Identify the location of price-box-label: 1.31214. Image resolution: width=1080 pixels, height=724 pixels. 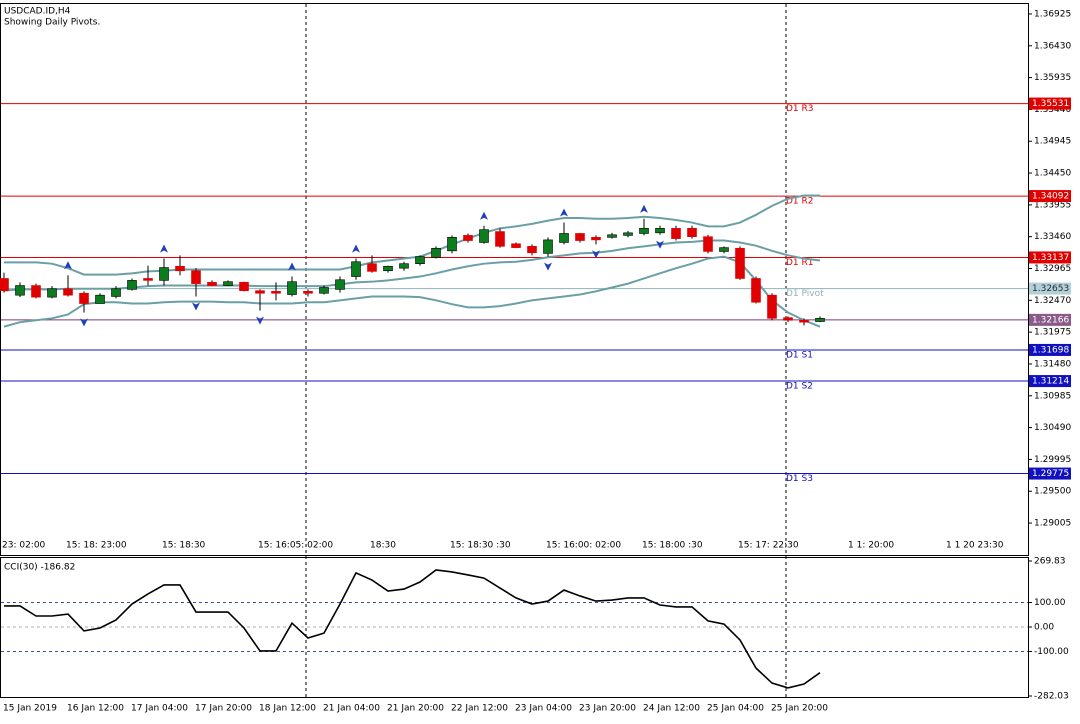
(1050, 382).